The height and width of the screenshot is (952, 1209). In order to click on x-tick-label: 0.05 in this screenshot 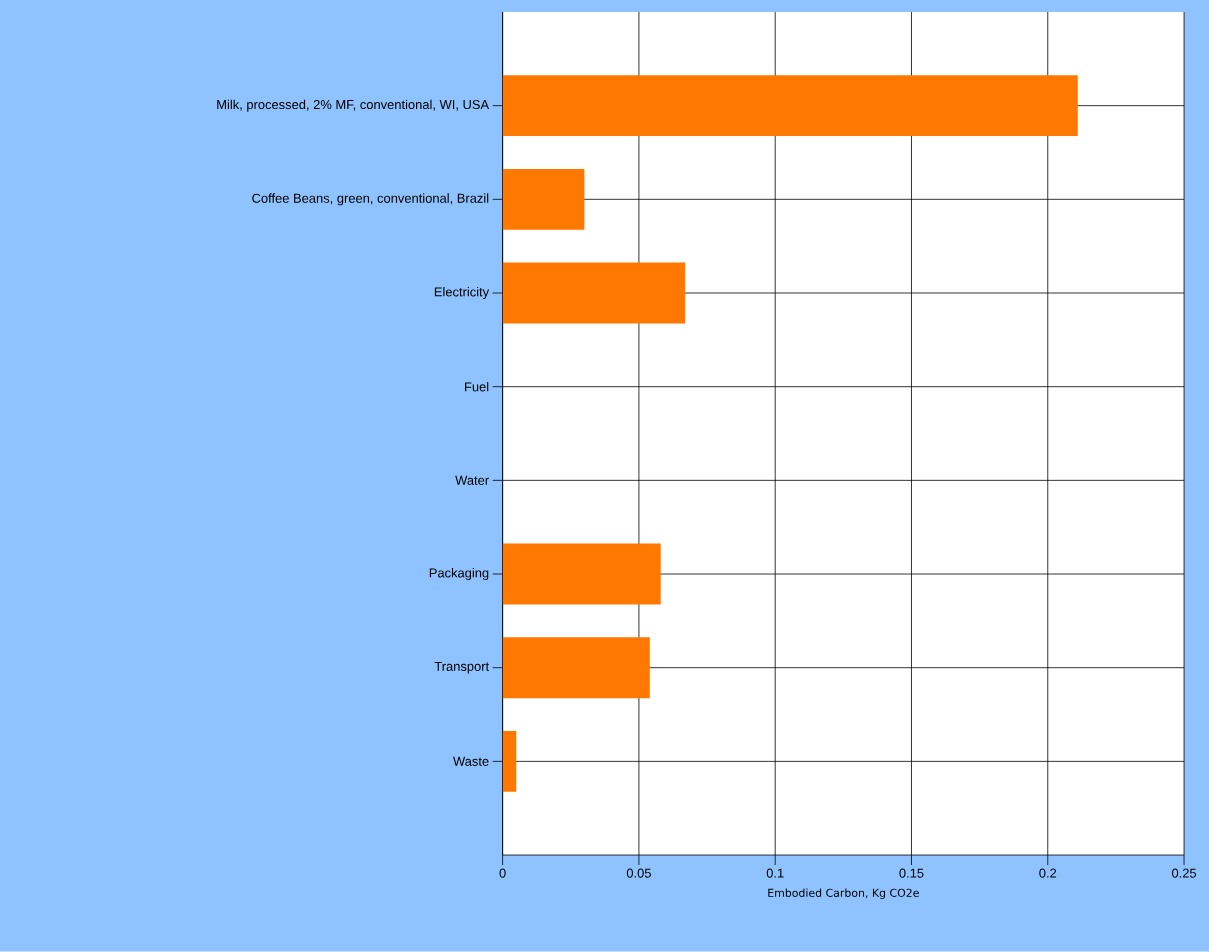, I will do `click(638, 873)`.